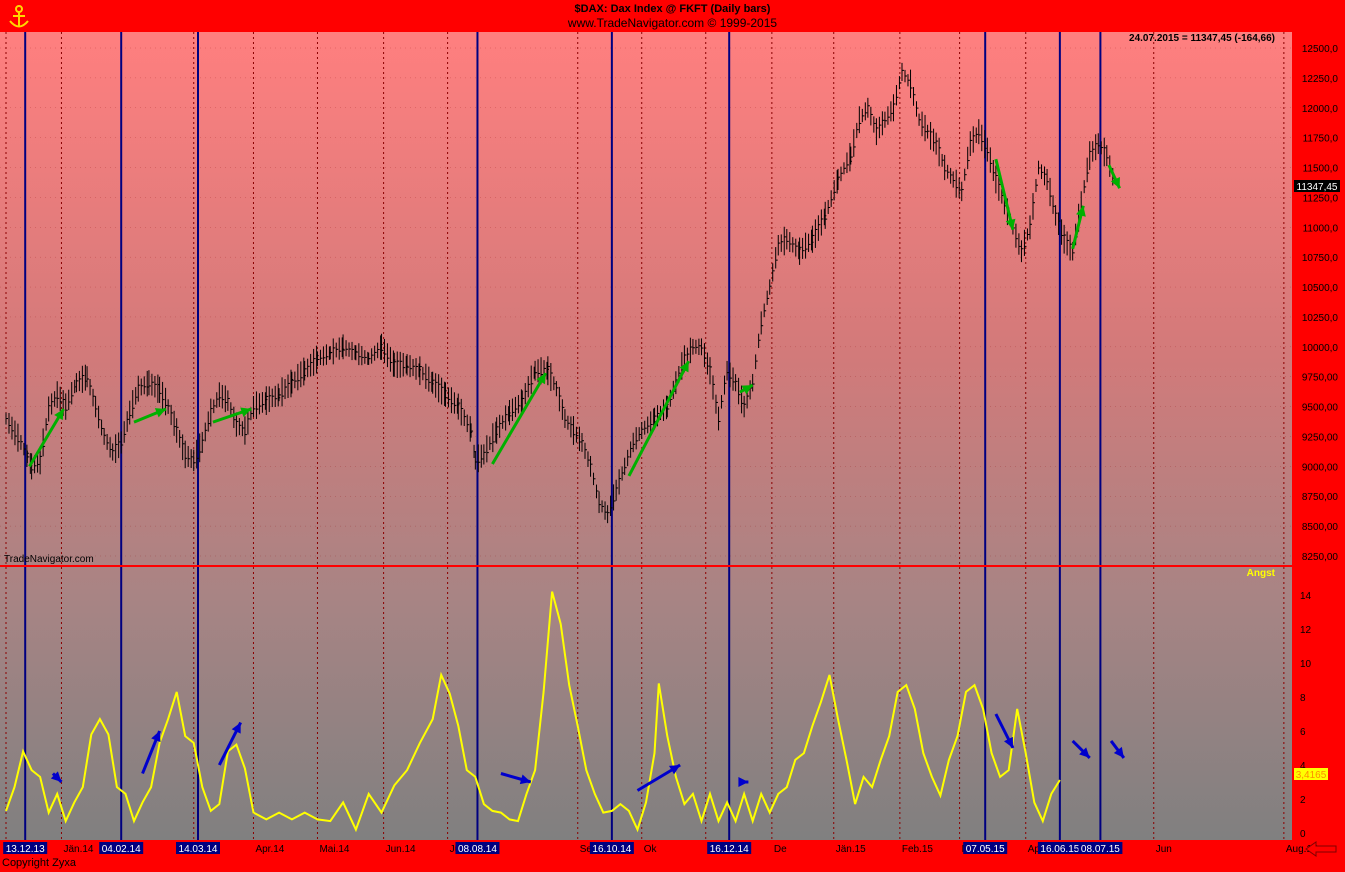  What do you see at coordinates (1320, 109) in the screenshot?
I see `price-tick-label: 12000,0` at bounding box center [1320, 109].